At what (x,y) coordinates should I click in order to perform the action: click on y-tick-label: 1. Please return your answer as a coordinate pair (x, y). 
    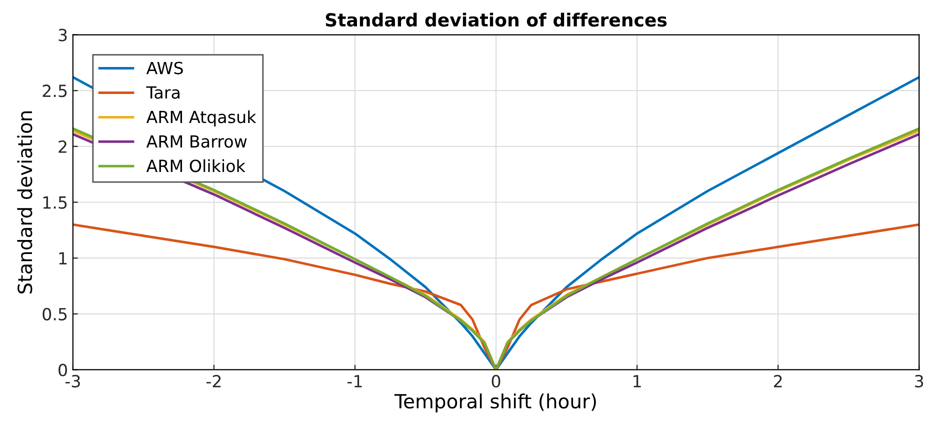
    Looking at the image, I should click on (63, 258).